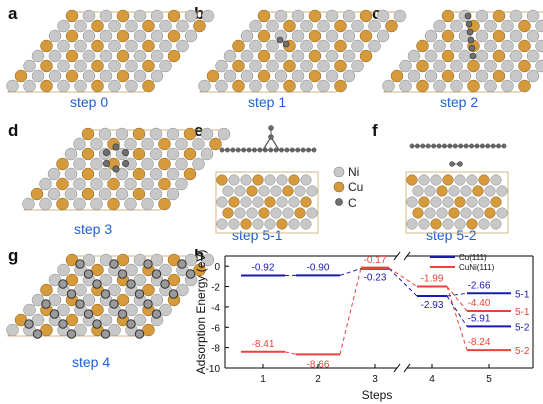 The image size is (543, 404). Describe the element at coordinates (489, 379) in the screenshot. I see `x-tick-label: 5` at that location.